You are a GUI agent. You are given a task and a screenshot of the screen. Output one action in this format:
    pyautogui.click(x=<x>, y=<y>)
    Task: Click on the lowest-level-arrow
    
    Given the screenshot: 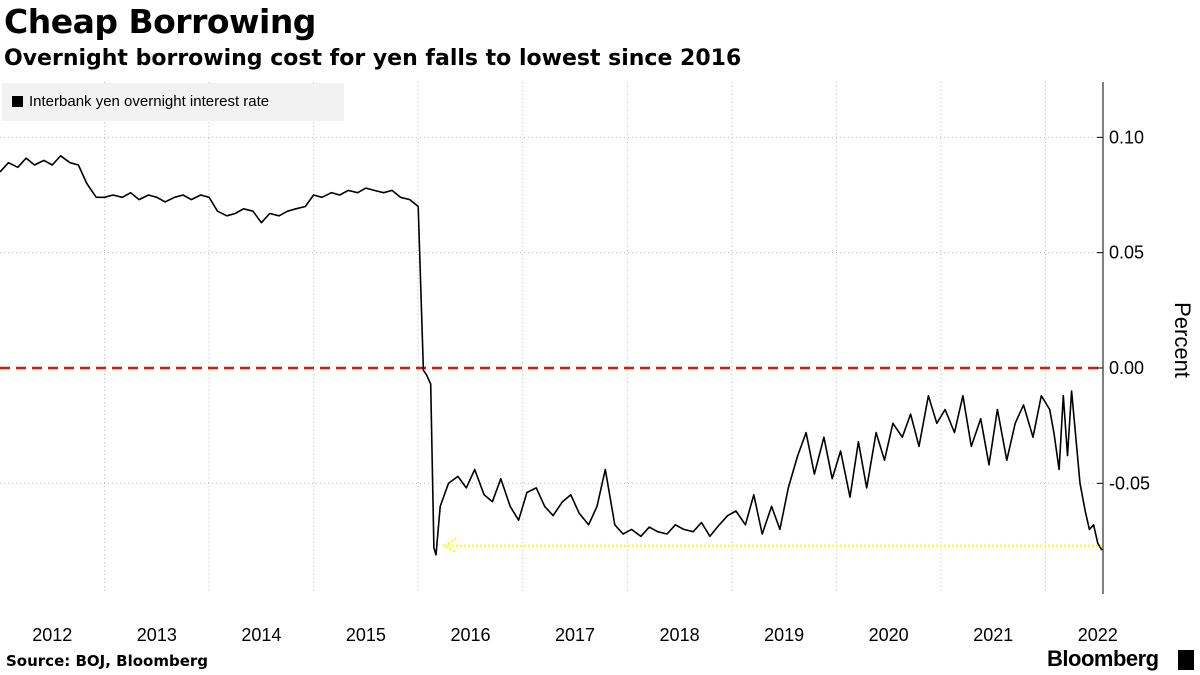 What is the action you would take?
    pyautogui.click(x=772, y=545)
    